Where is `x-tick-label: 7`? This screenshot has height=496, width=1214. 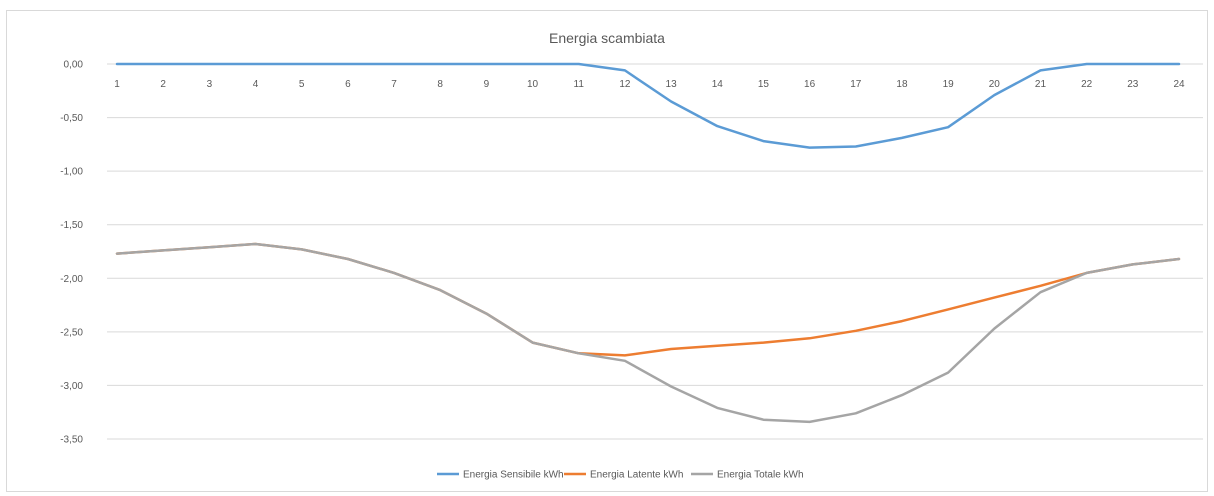 x-tick-label: 7 is located at coordinates (394, 84).